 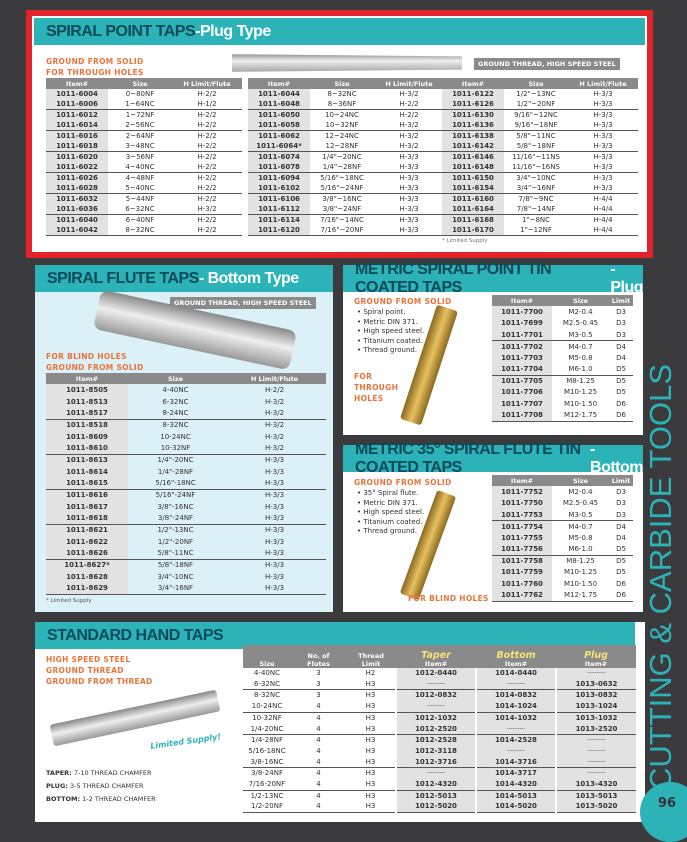 I want to click on cell: 1/2-20NF, so click(x=267, y=806).